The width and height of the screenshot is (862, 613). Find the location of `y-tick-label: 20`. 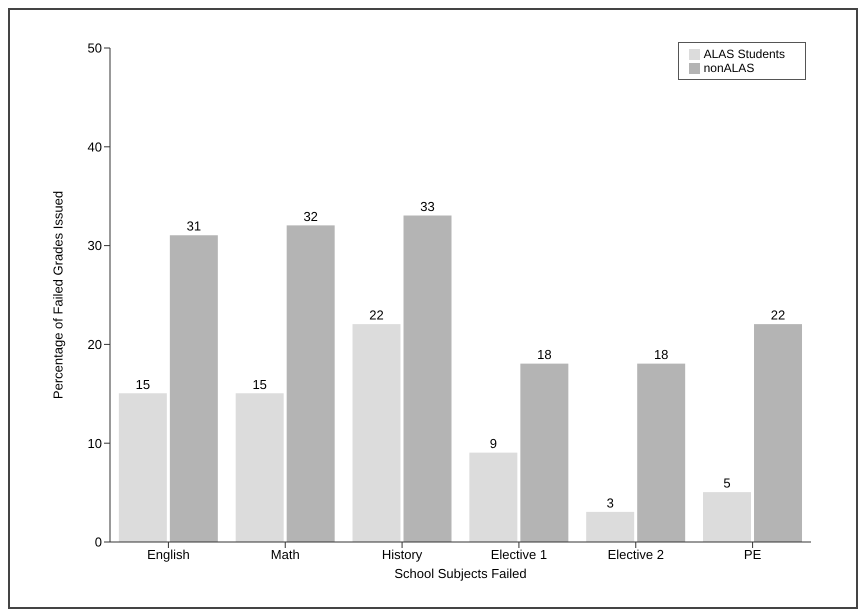

y-tick-label: 20 is located at coordinates (95, 344).